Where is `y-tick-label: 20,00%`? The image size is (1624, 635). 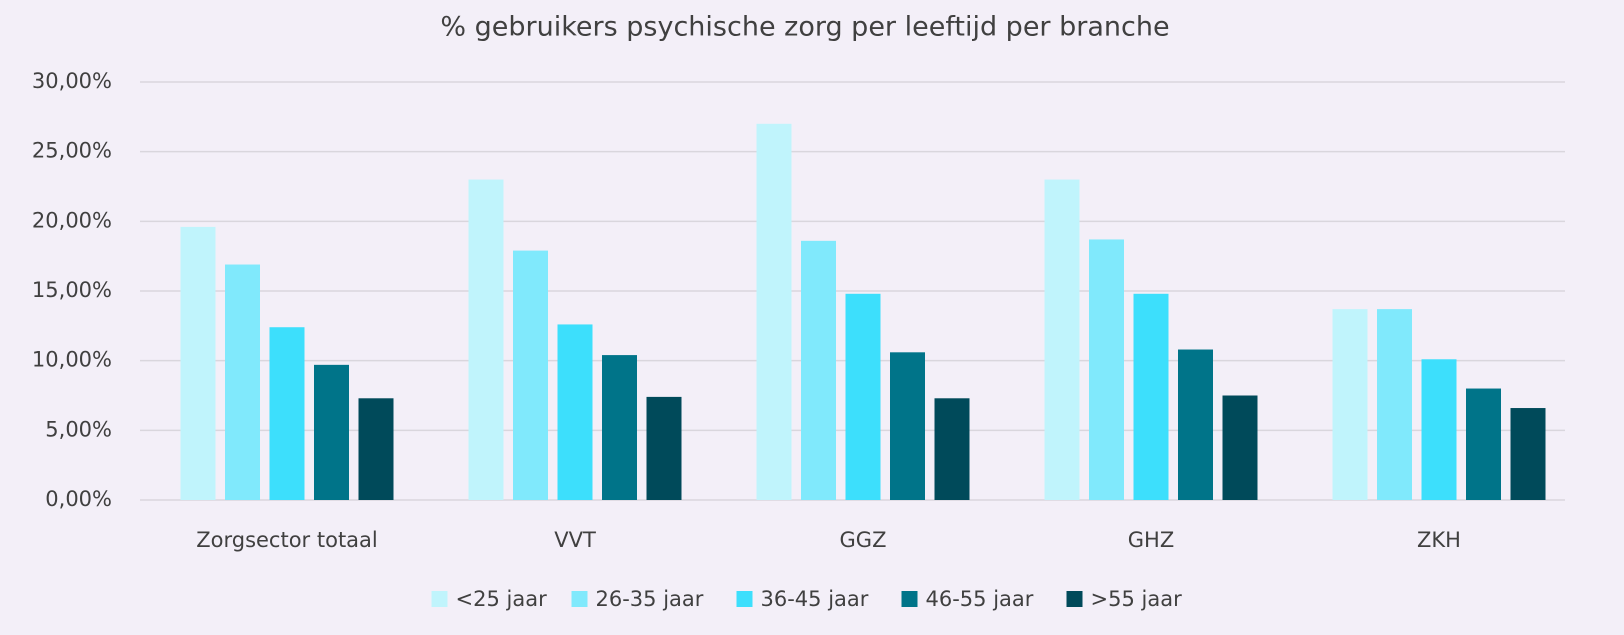
y-tick-label: 20,00% is located at coordinates (72, 220).